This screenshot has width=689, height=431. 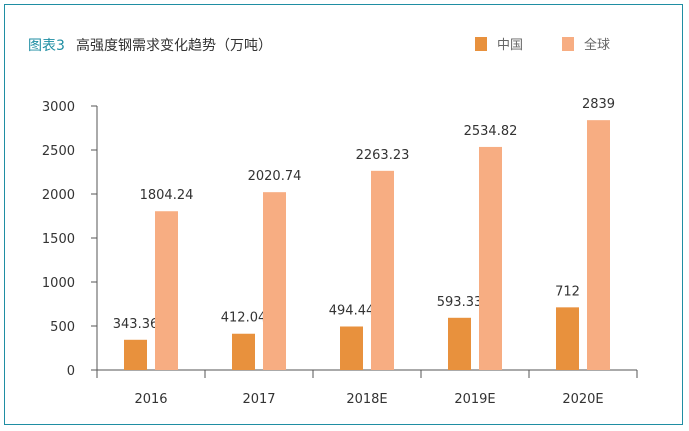 What do you see at coordinates (352, 310) in the screenshot?
I see `data-label-china: 494.44` at bounding box center [352, 310].